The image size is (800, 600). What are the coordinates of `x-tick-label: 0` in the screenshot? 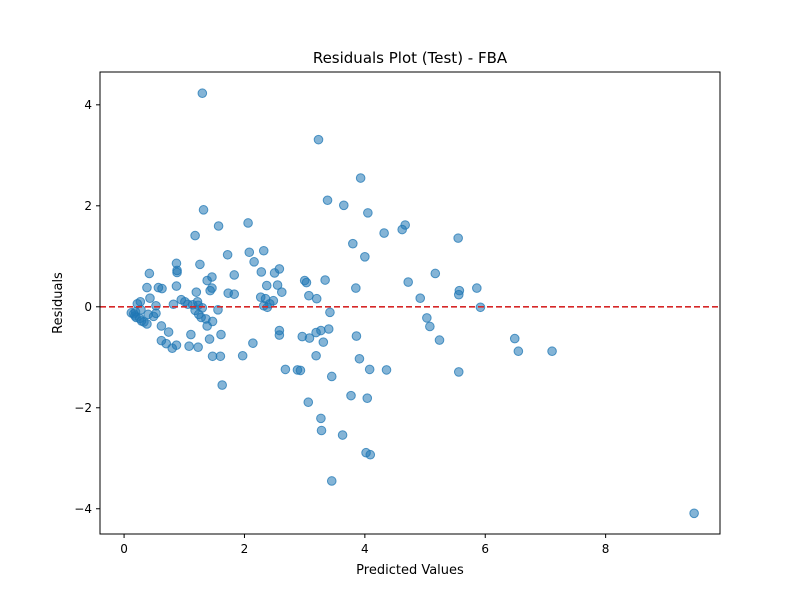 It's located at (124, 549).